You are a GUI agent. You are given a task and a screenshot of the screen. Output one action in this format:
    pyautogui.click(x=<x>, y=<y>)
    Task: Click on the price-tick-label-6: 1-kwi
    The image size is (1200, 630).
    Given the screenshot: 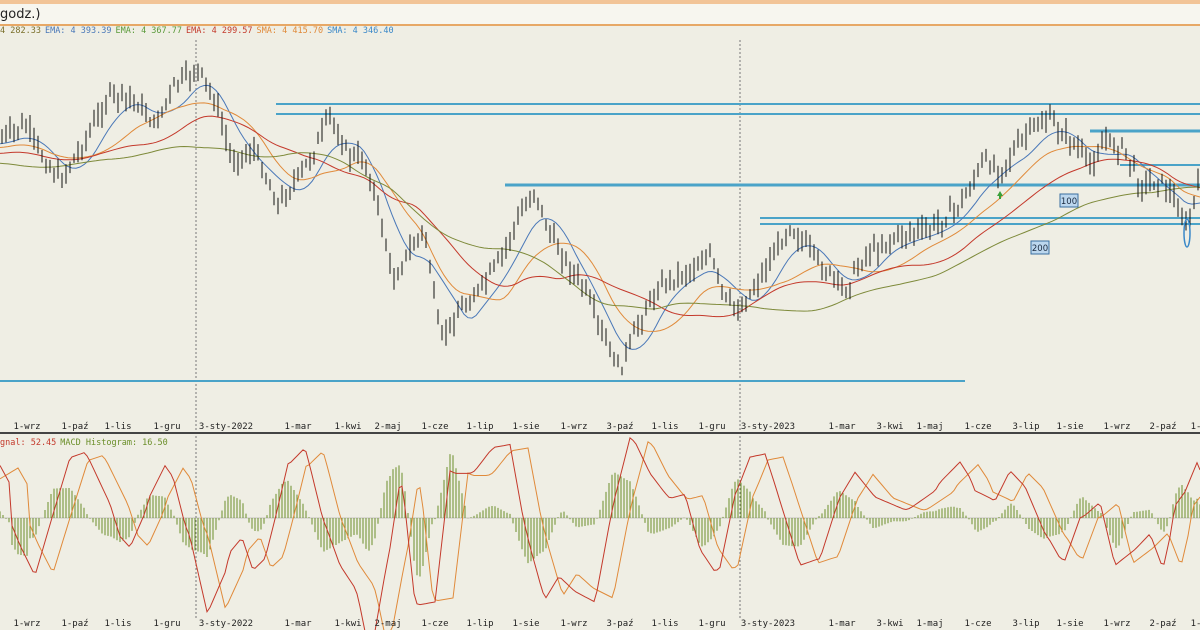 What is the action you would take?
    pyautogui.click(x=347, y=427)
    